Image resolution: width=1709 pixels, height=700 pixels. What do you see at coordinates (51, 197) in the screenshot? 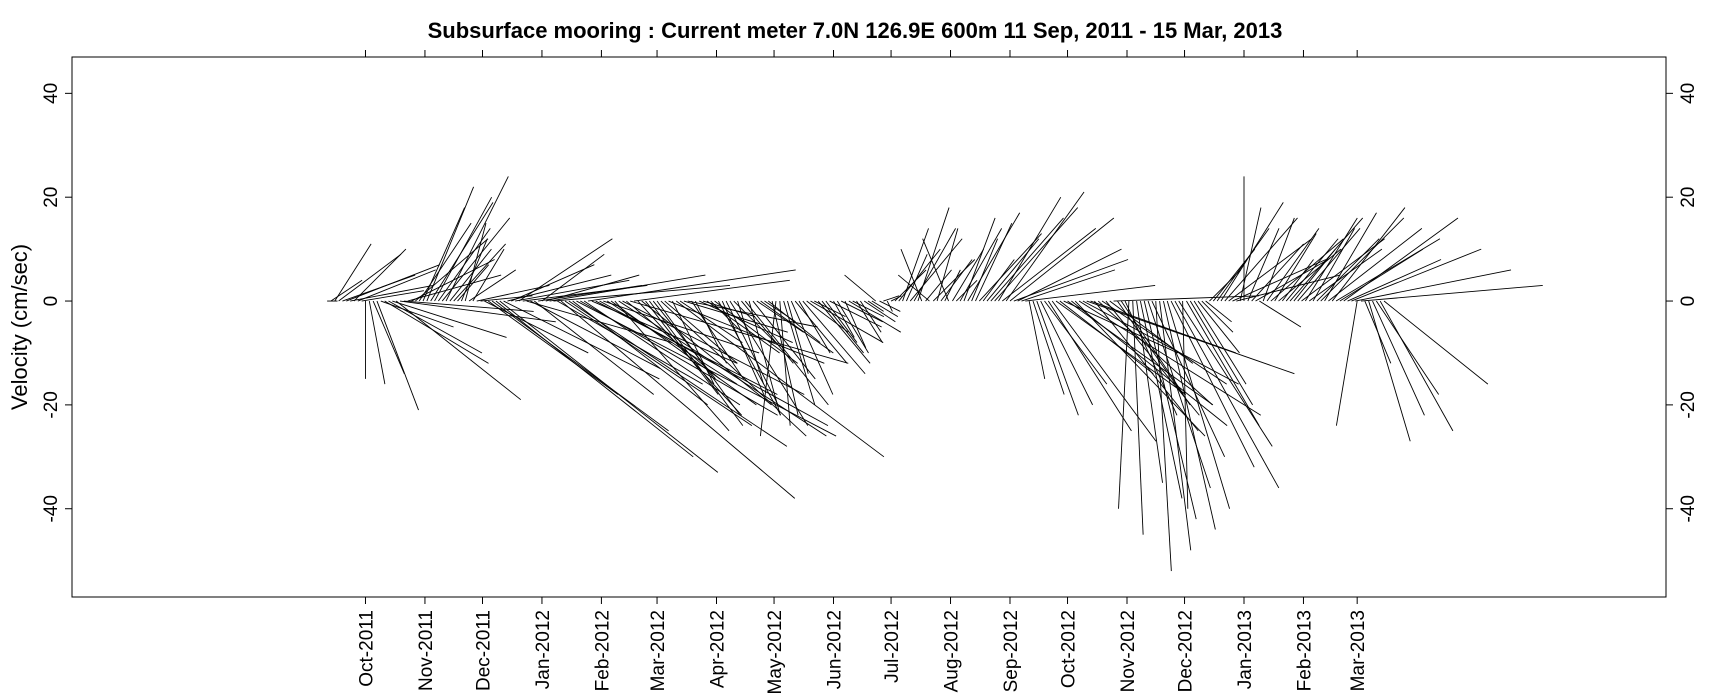
I see `y-tick-label-left: 20` at bounding box center [51, 197].